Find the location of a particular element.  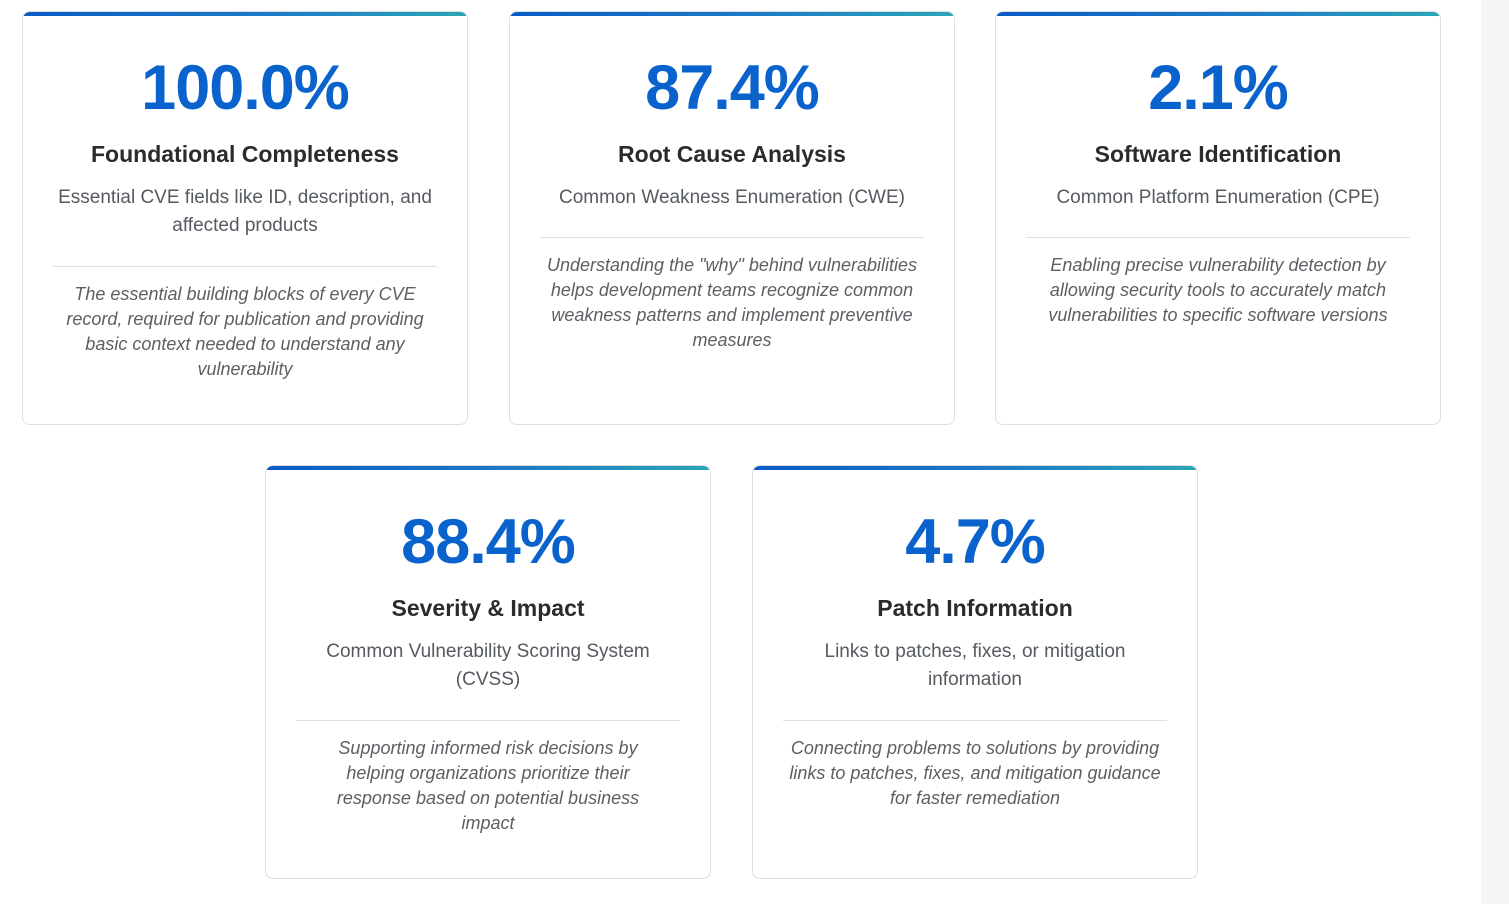

metric-title: Patch Information is located at coordinates (975, 608).